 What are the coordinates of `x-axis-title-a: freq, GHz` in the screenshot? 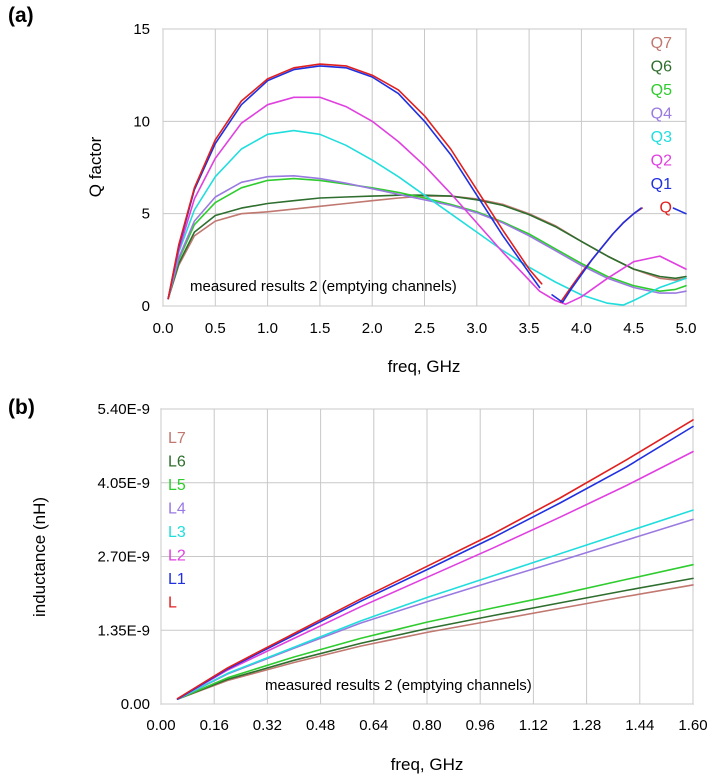 It's located at (424, 366).